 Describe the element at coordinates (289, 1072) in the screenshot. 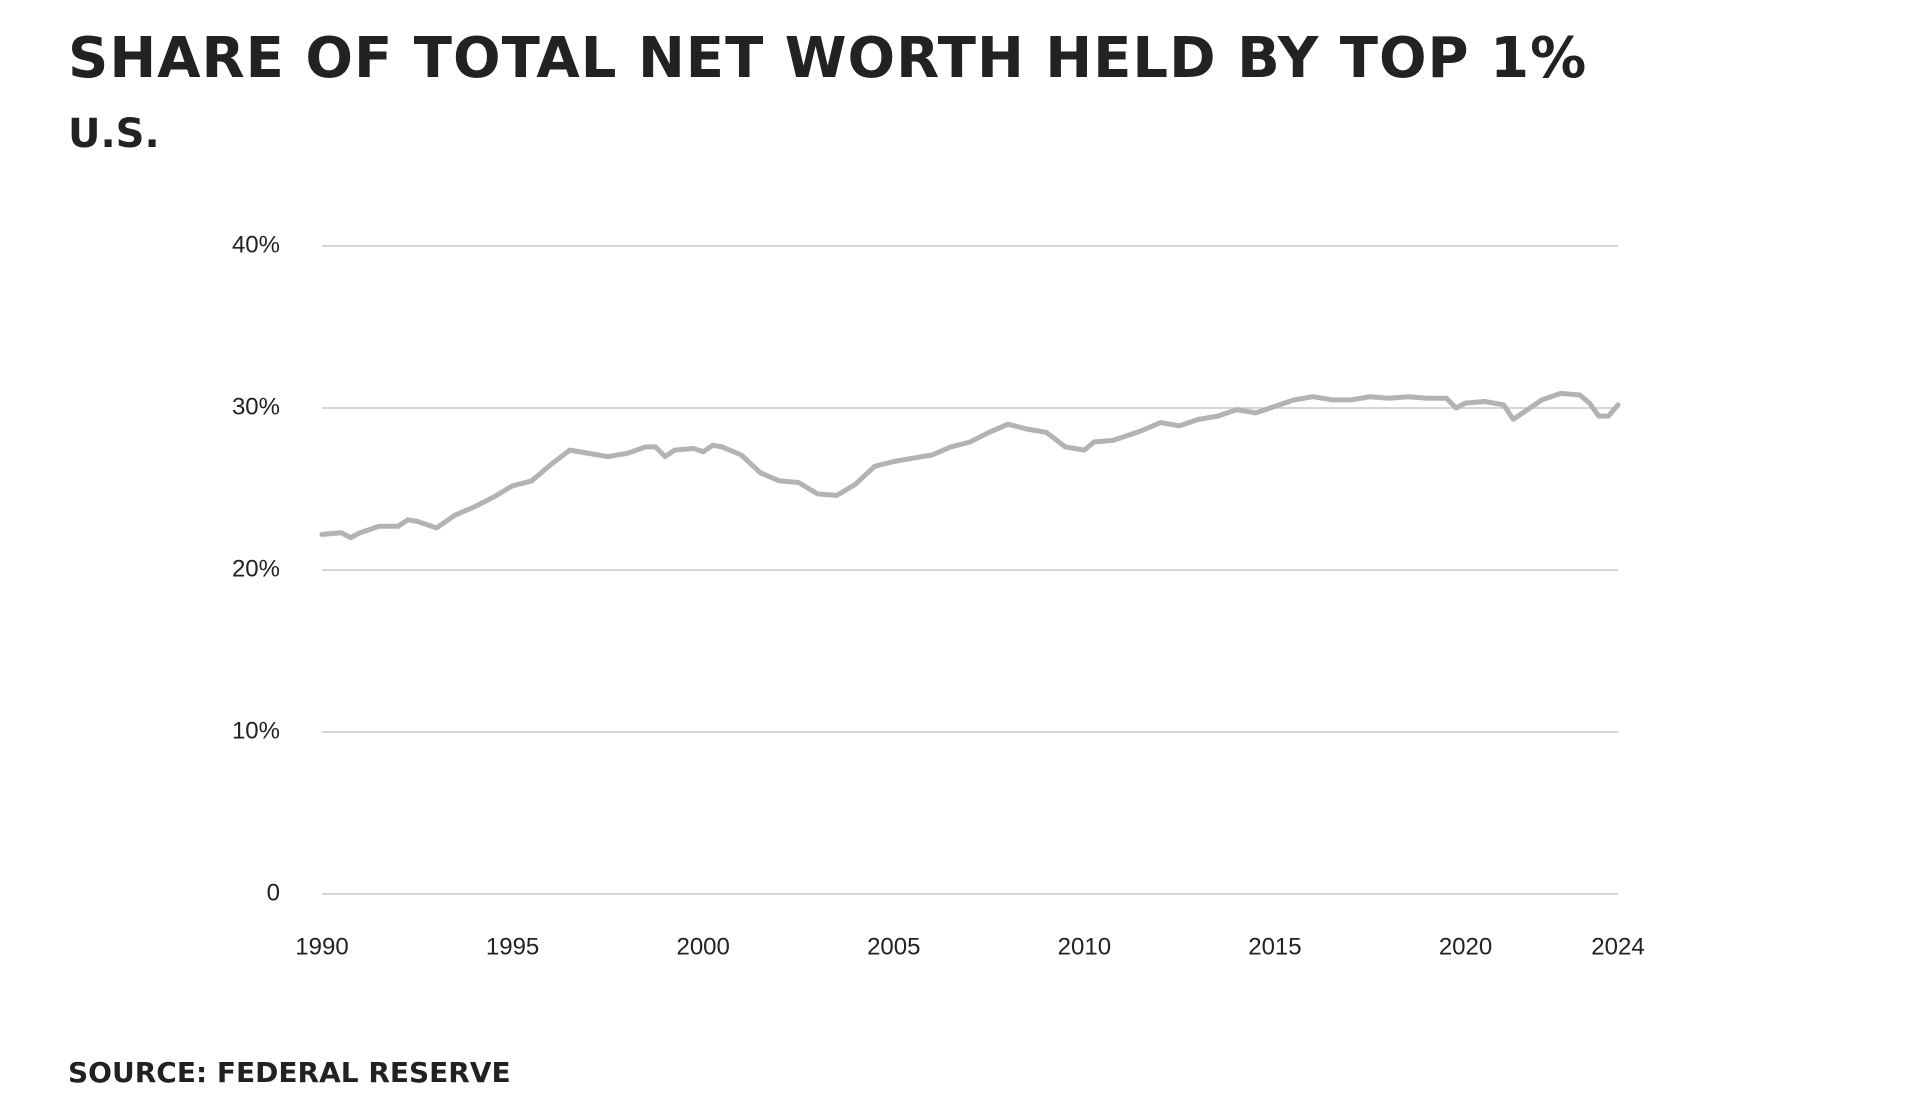

I see `source-note: SOURCE: FEDERAL RESERVE` at that location.